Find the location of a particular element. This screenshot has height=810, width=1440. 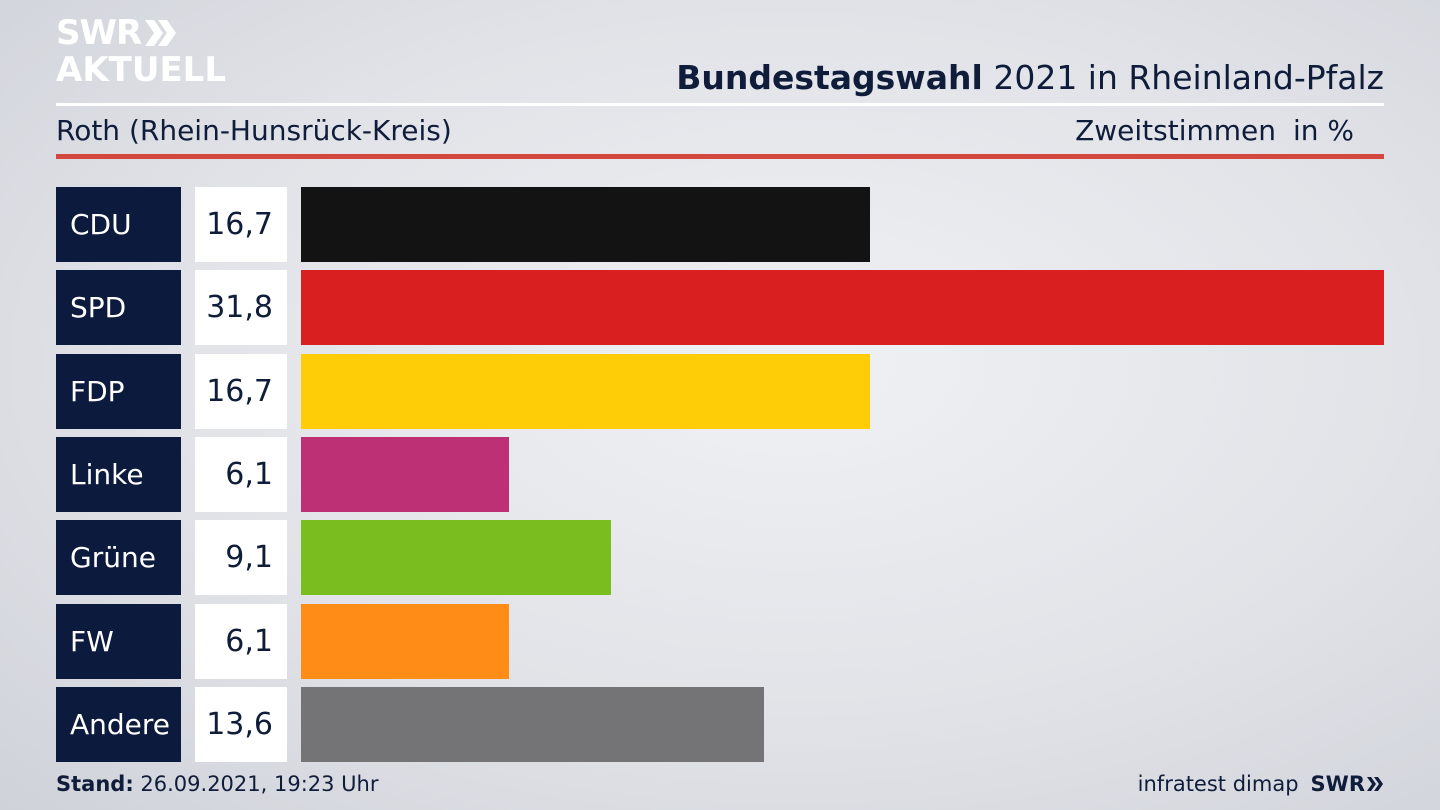

bar-row: Linke 6,1 is located at coordinates (720, 474).